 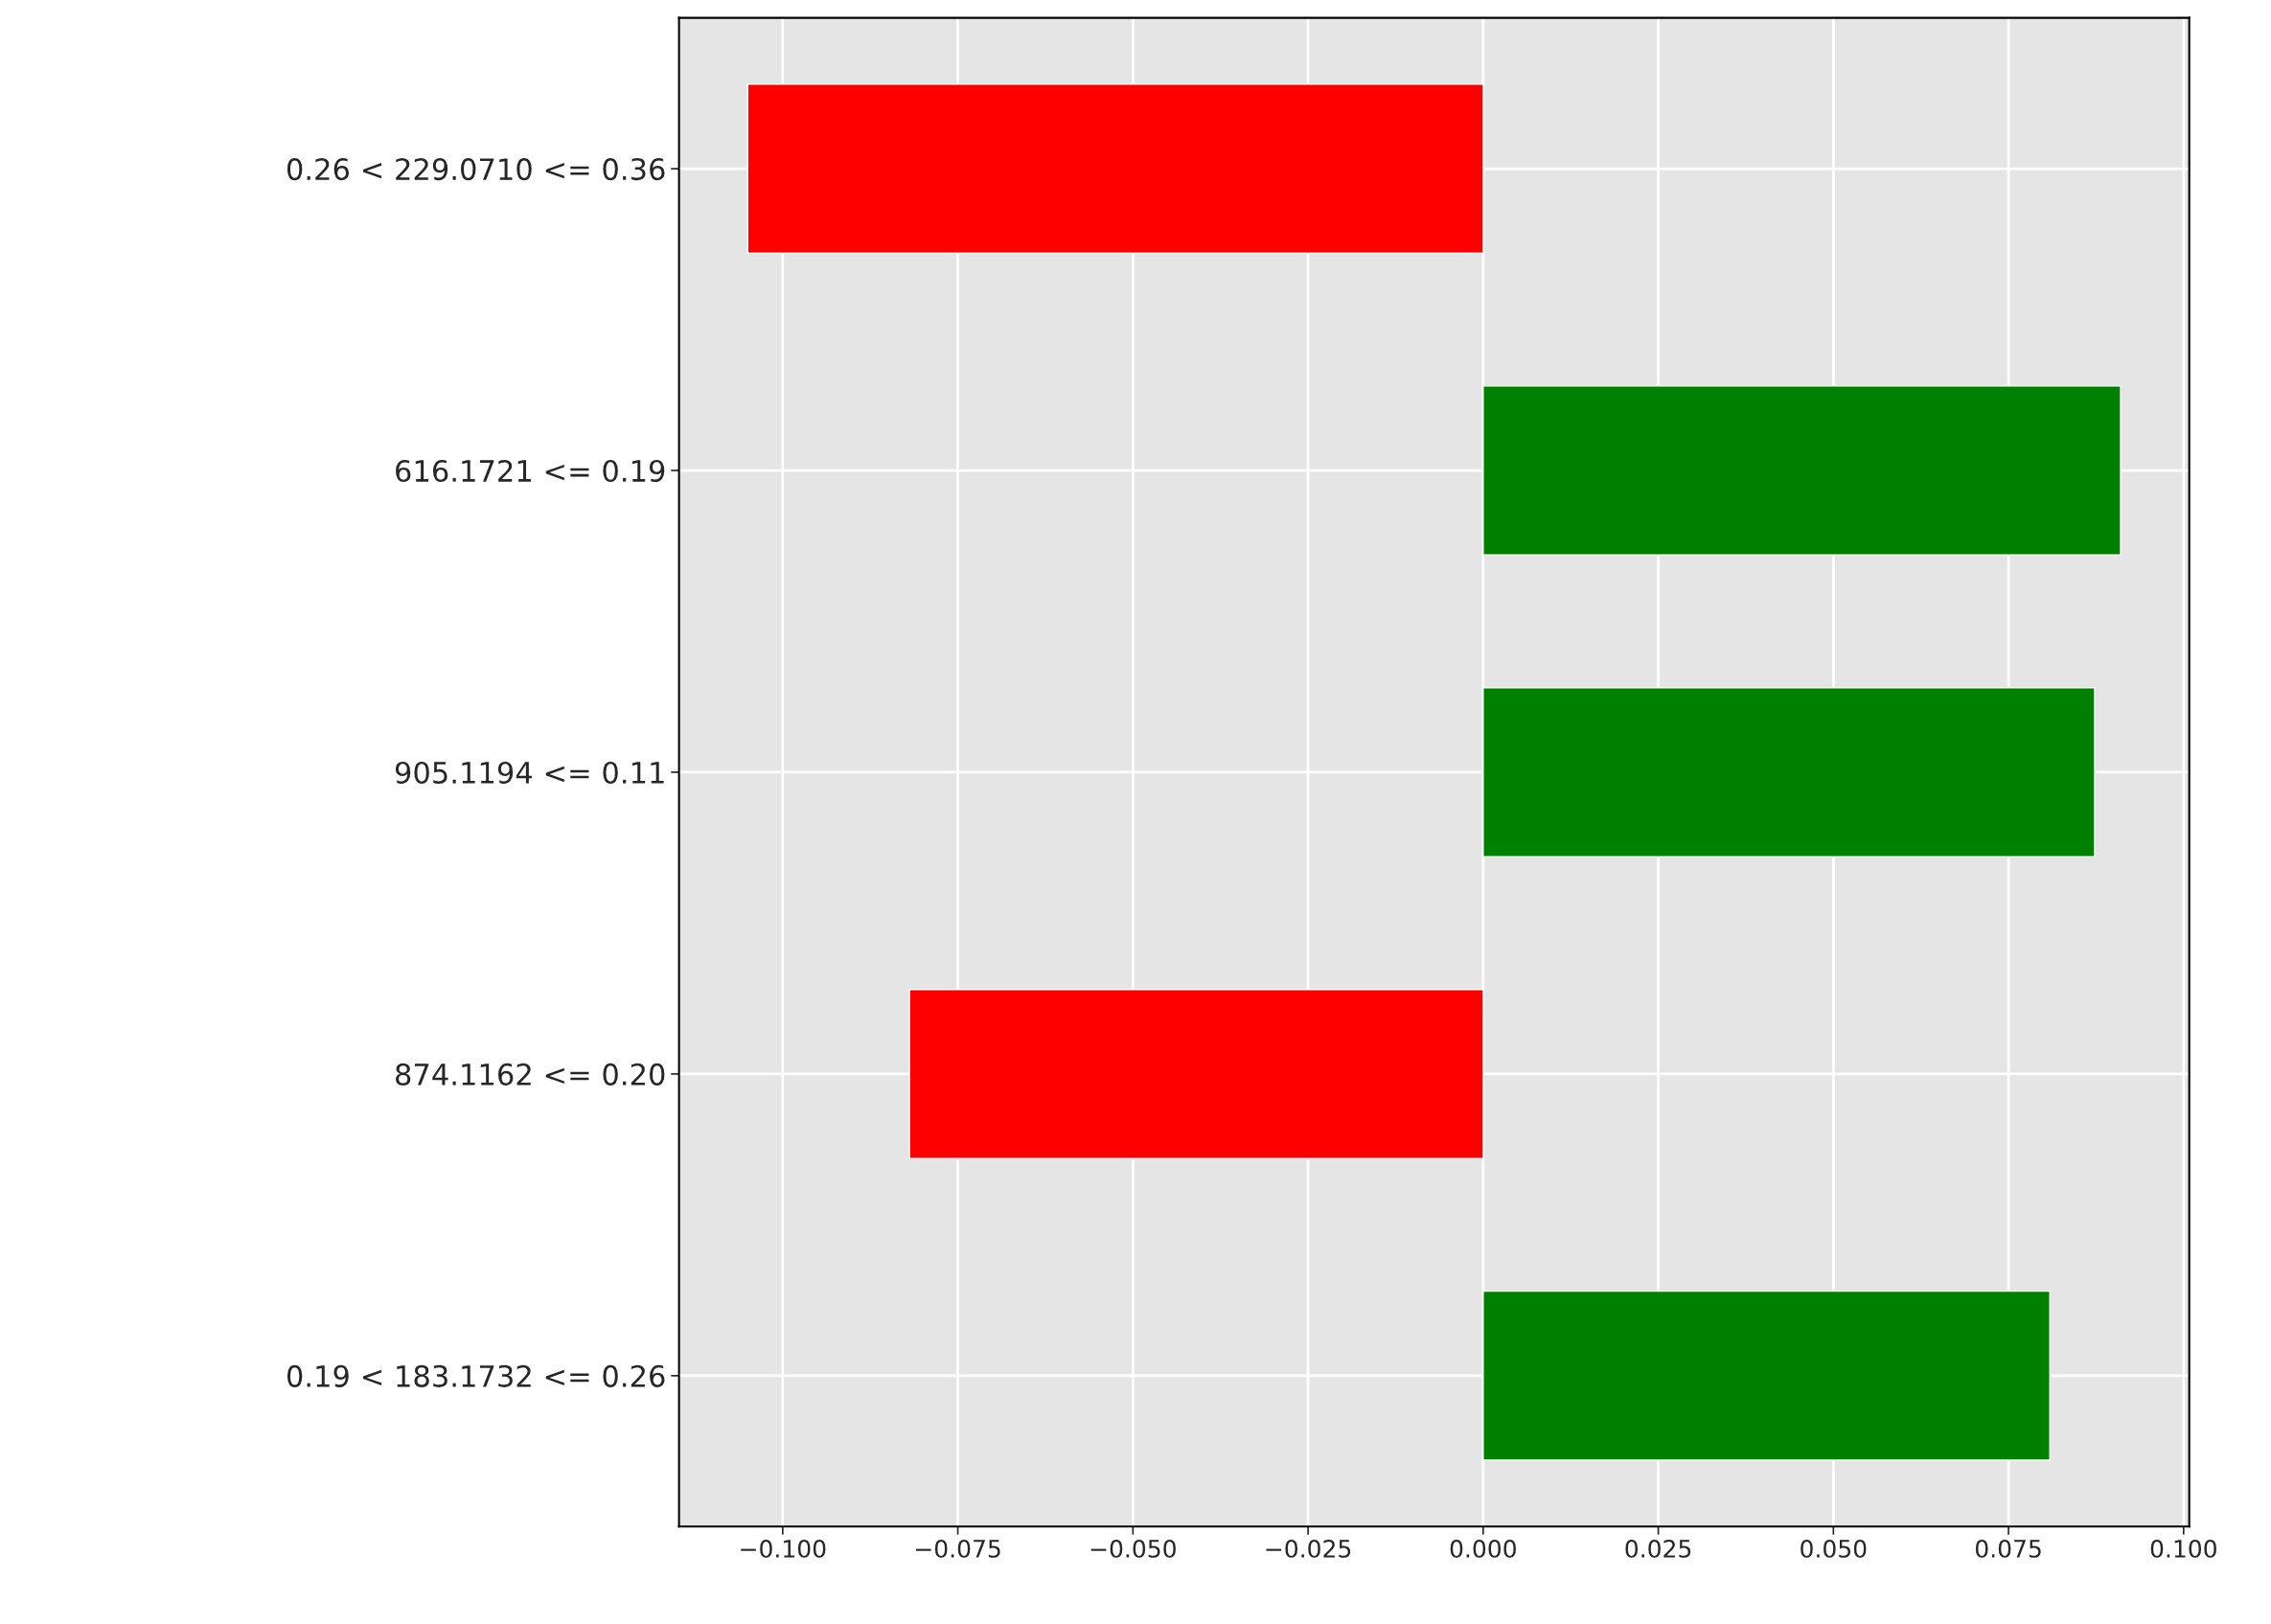 I want to click on x-tick-label: 0.000, so click(x=1483, y=1548).